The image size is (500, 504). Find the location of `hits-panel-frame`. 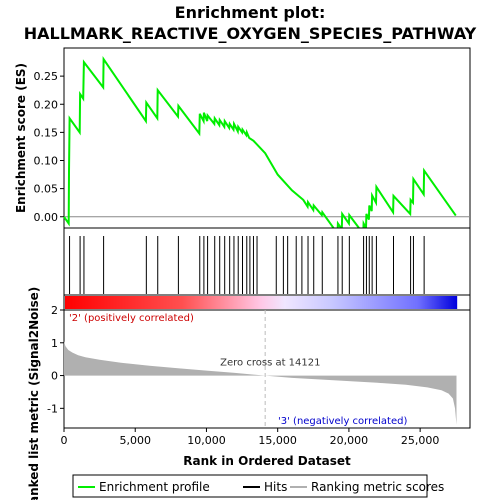

hits-panel-frame is located at coordinates (267, 261).